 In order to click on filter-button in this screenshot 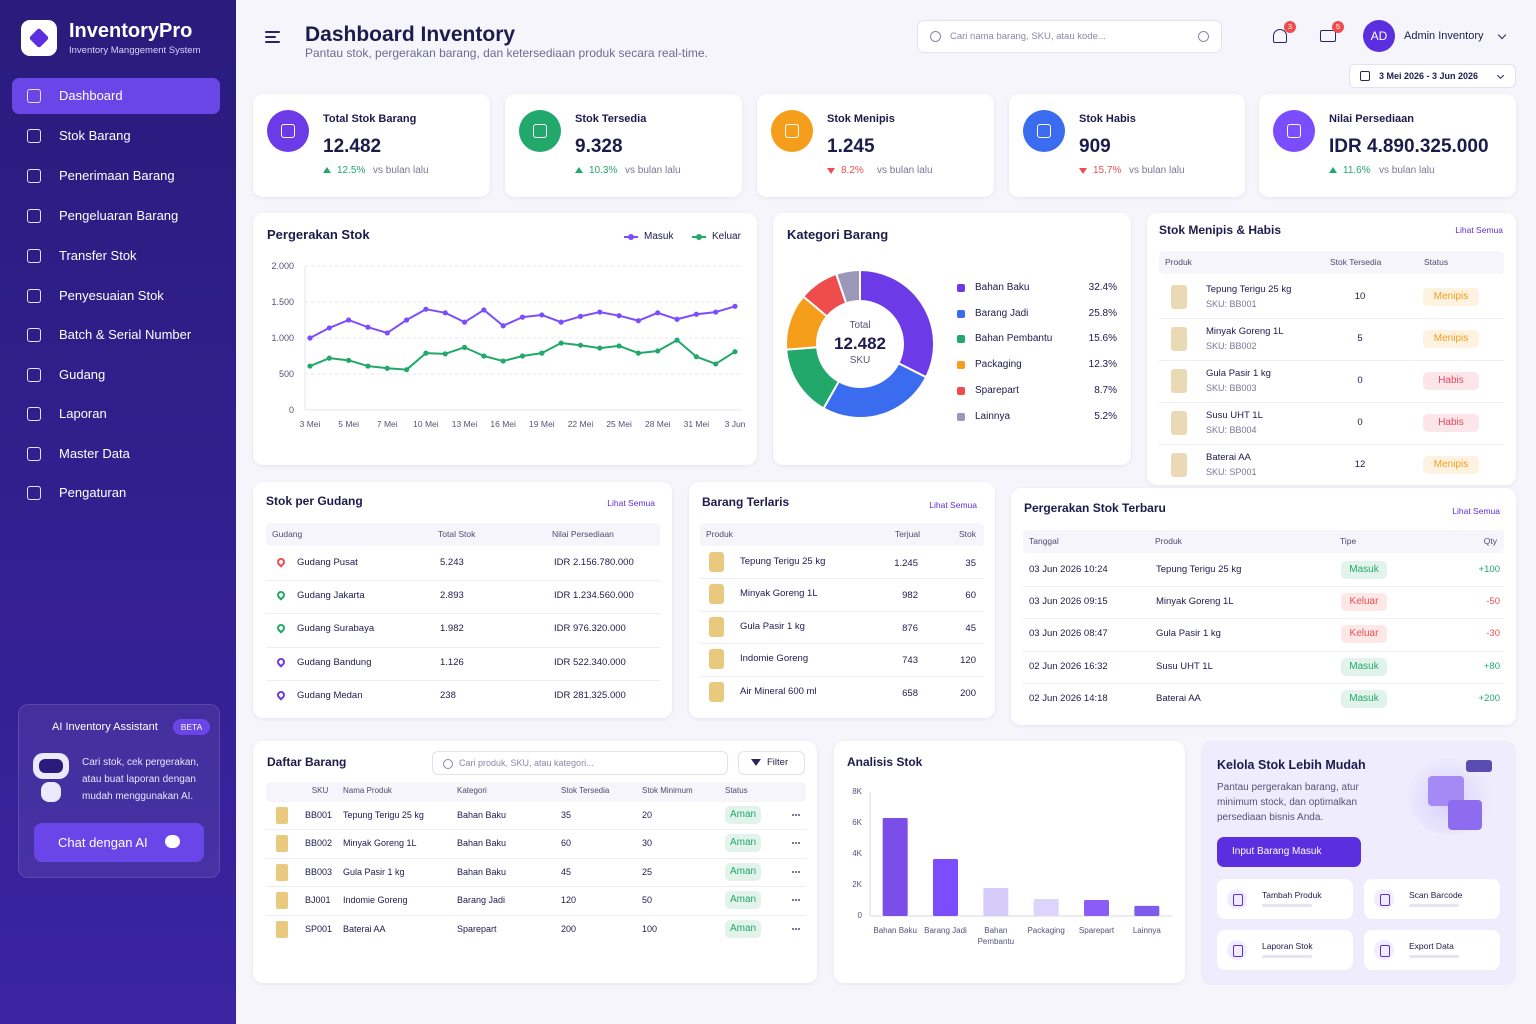, I will do `click(771, 763)`.